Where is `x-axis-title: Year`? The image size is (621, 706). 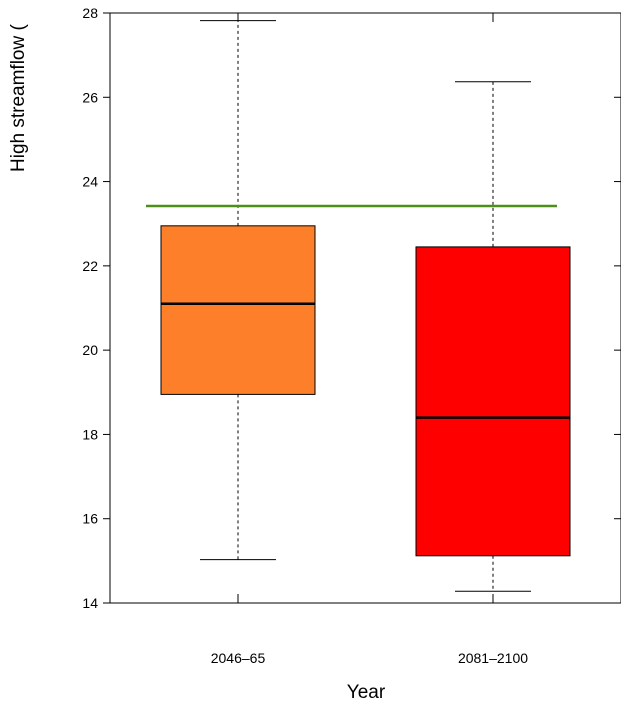
x-axis-title: Year is located at coordinates (366, 692).